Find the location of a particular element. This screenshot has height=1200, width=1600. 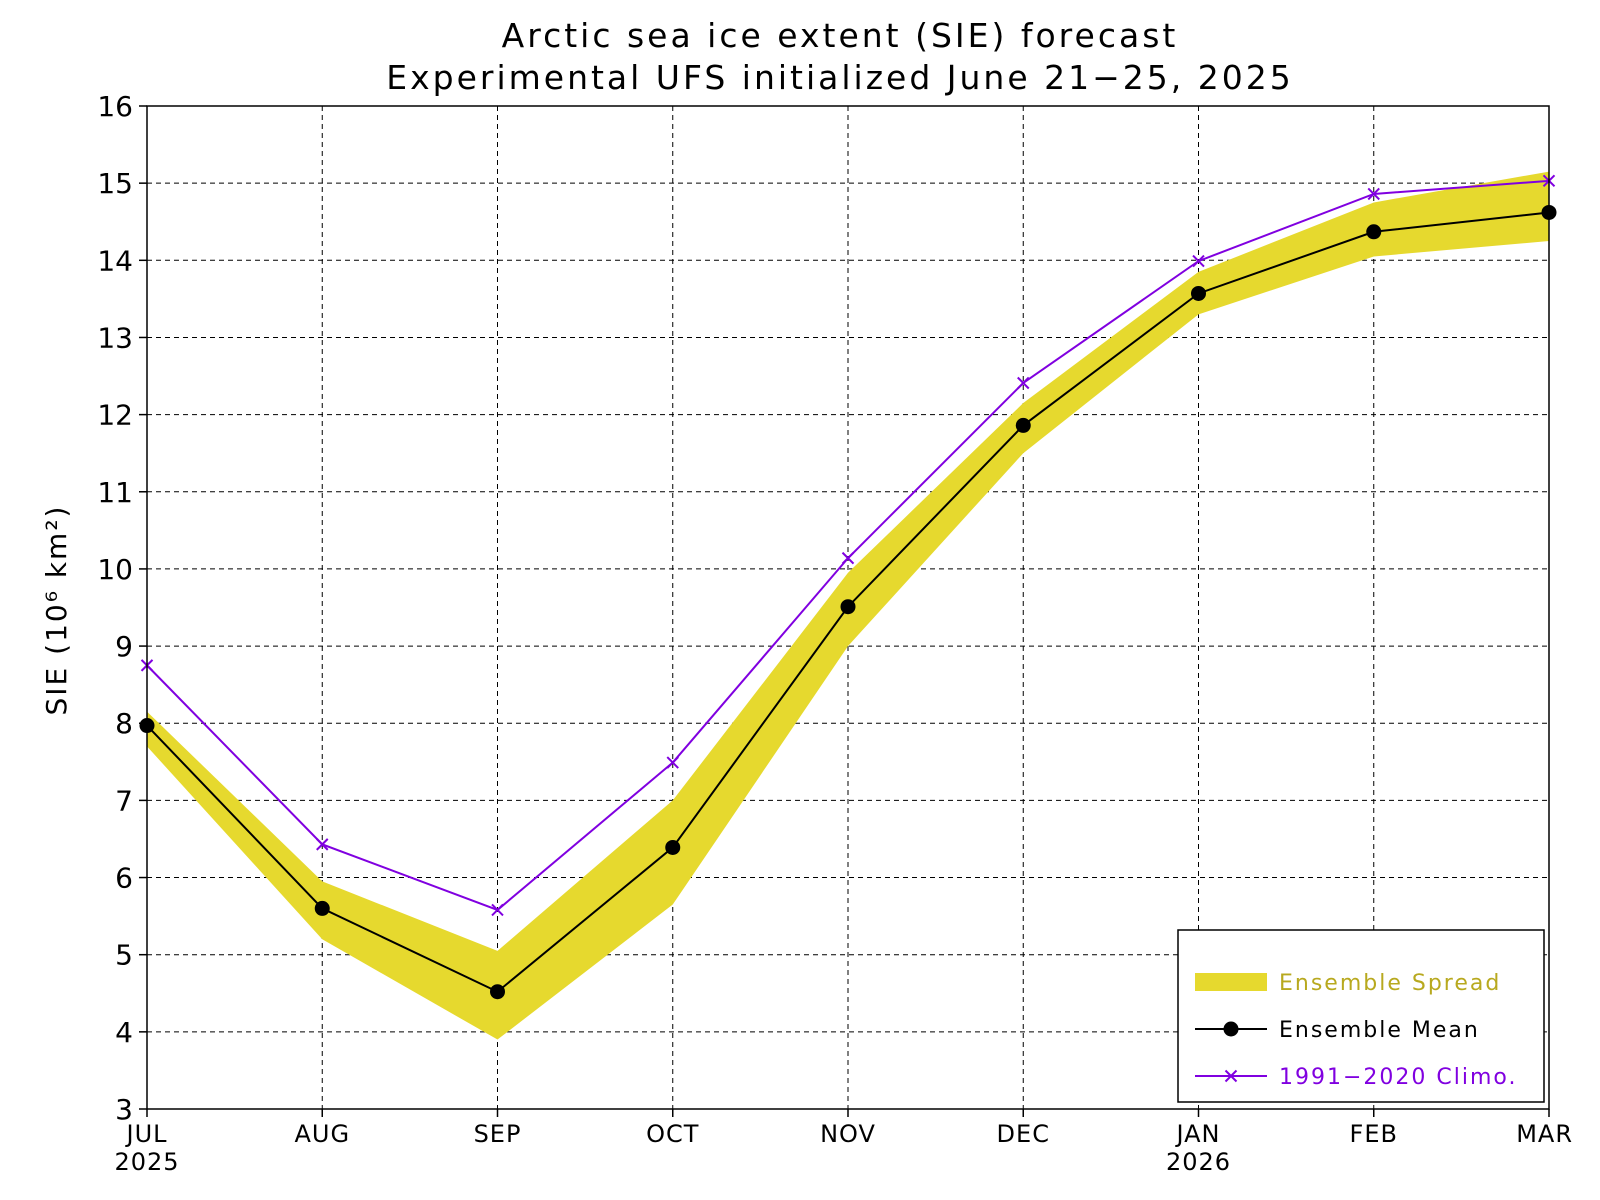

y-tick-label: 11 is located at coordinates (115, 492).